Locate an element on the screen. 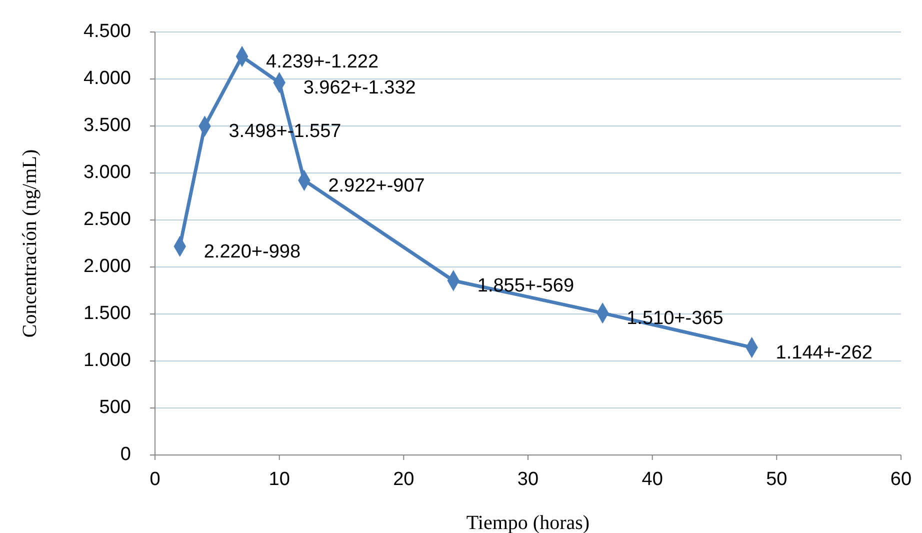 The image size is (922, 533). y-tick-label: 4.000 is located at coordinates (107, 79).